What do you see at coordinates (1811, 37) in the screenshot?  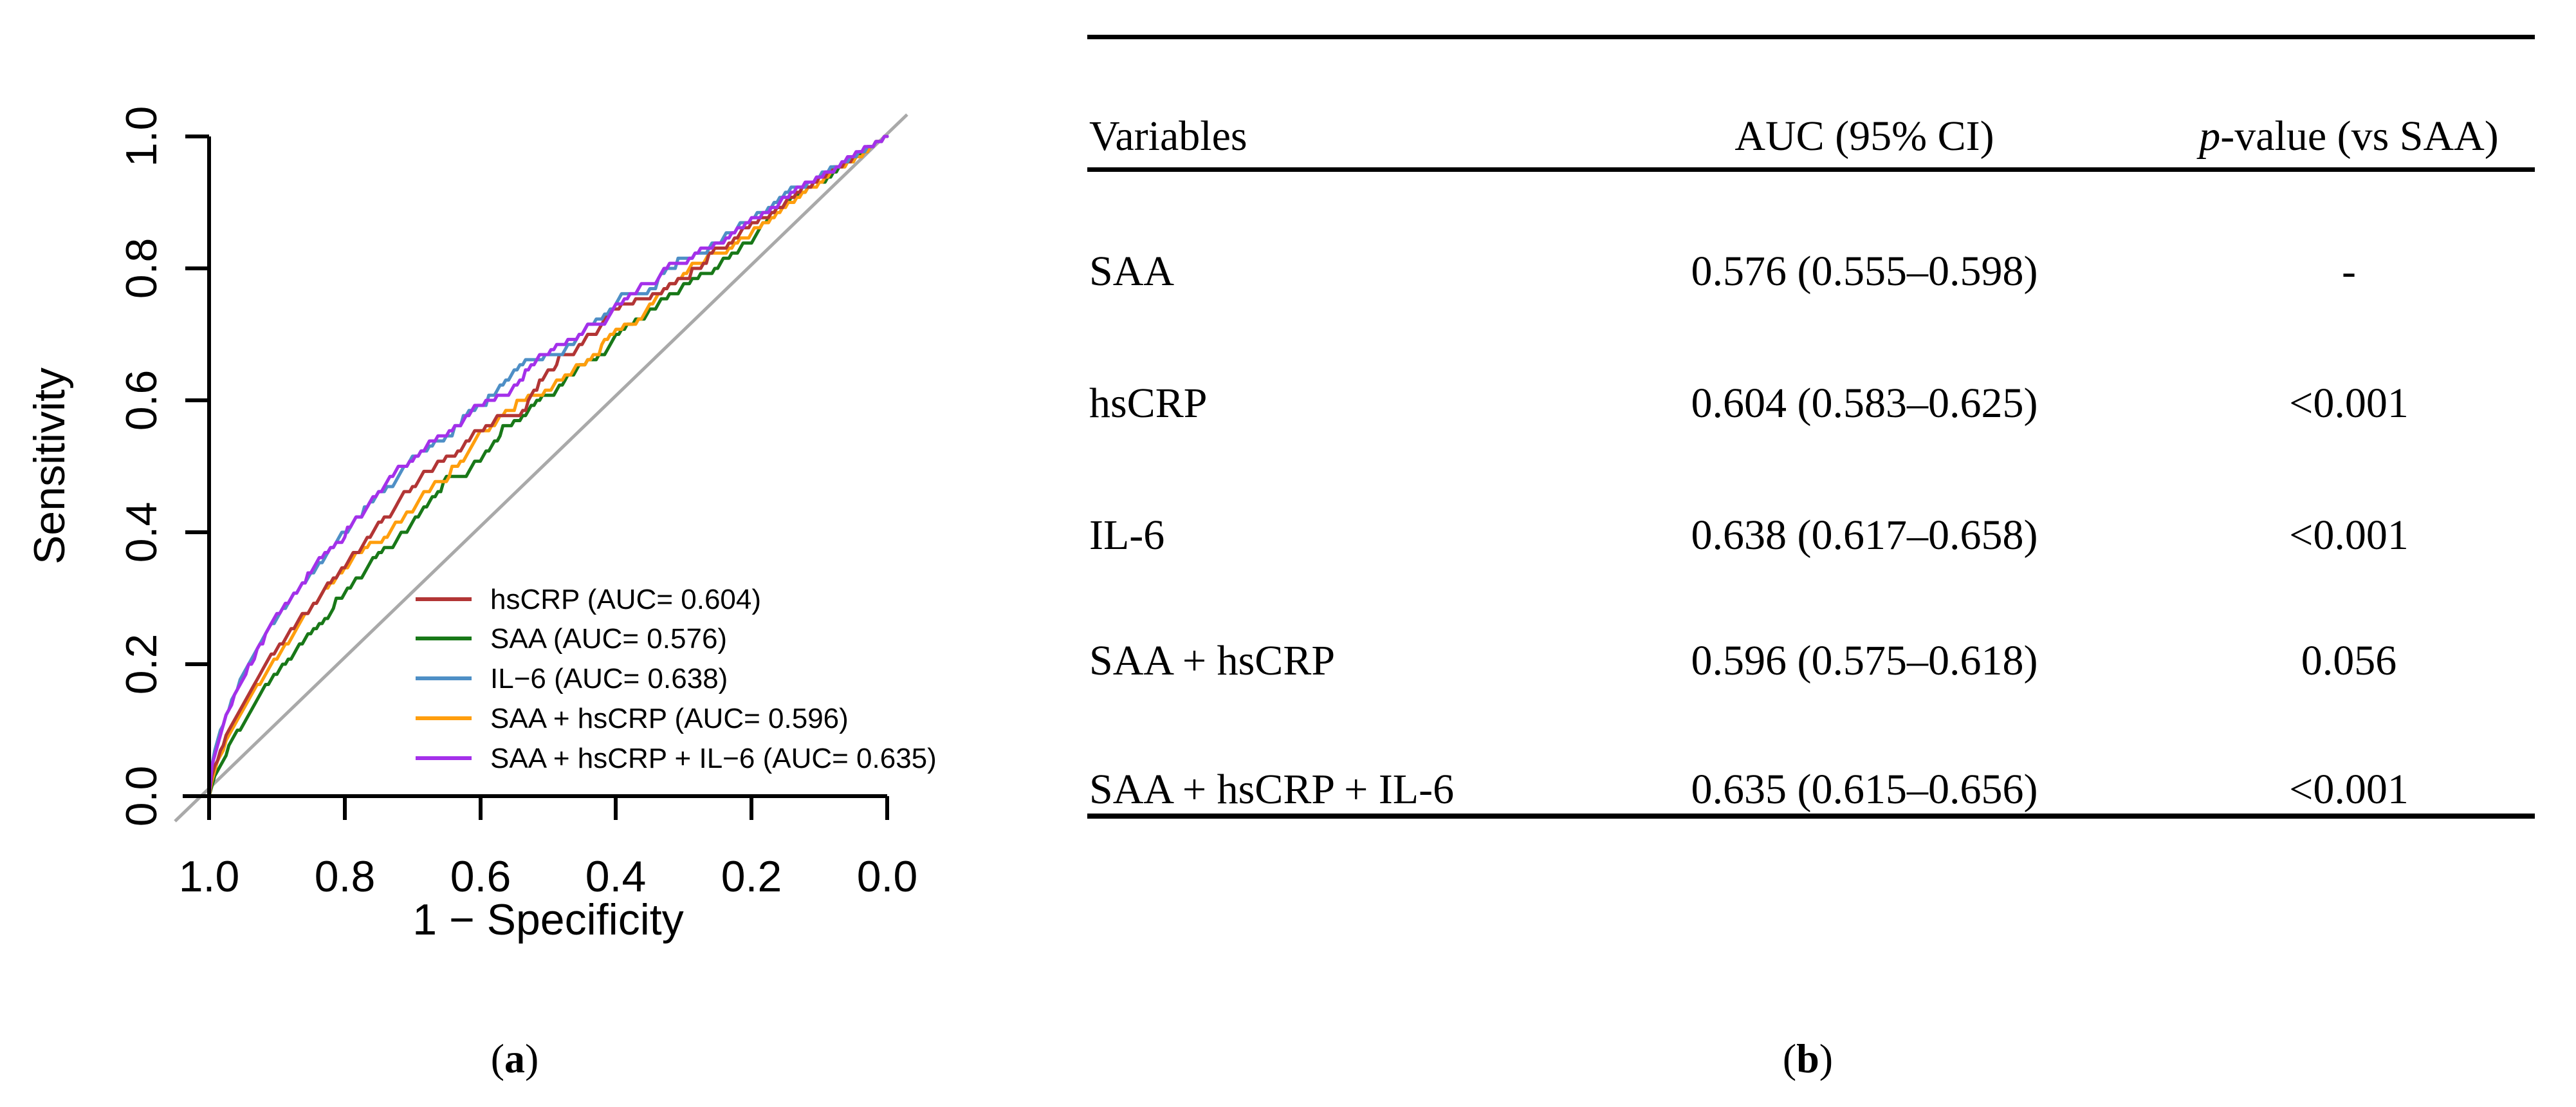 I see `table-rule-top` at bounding box center [1811, 37].